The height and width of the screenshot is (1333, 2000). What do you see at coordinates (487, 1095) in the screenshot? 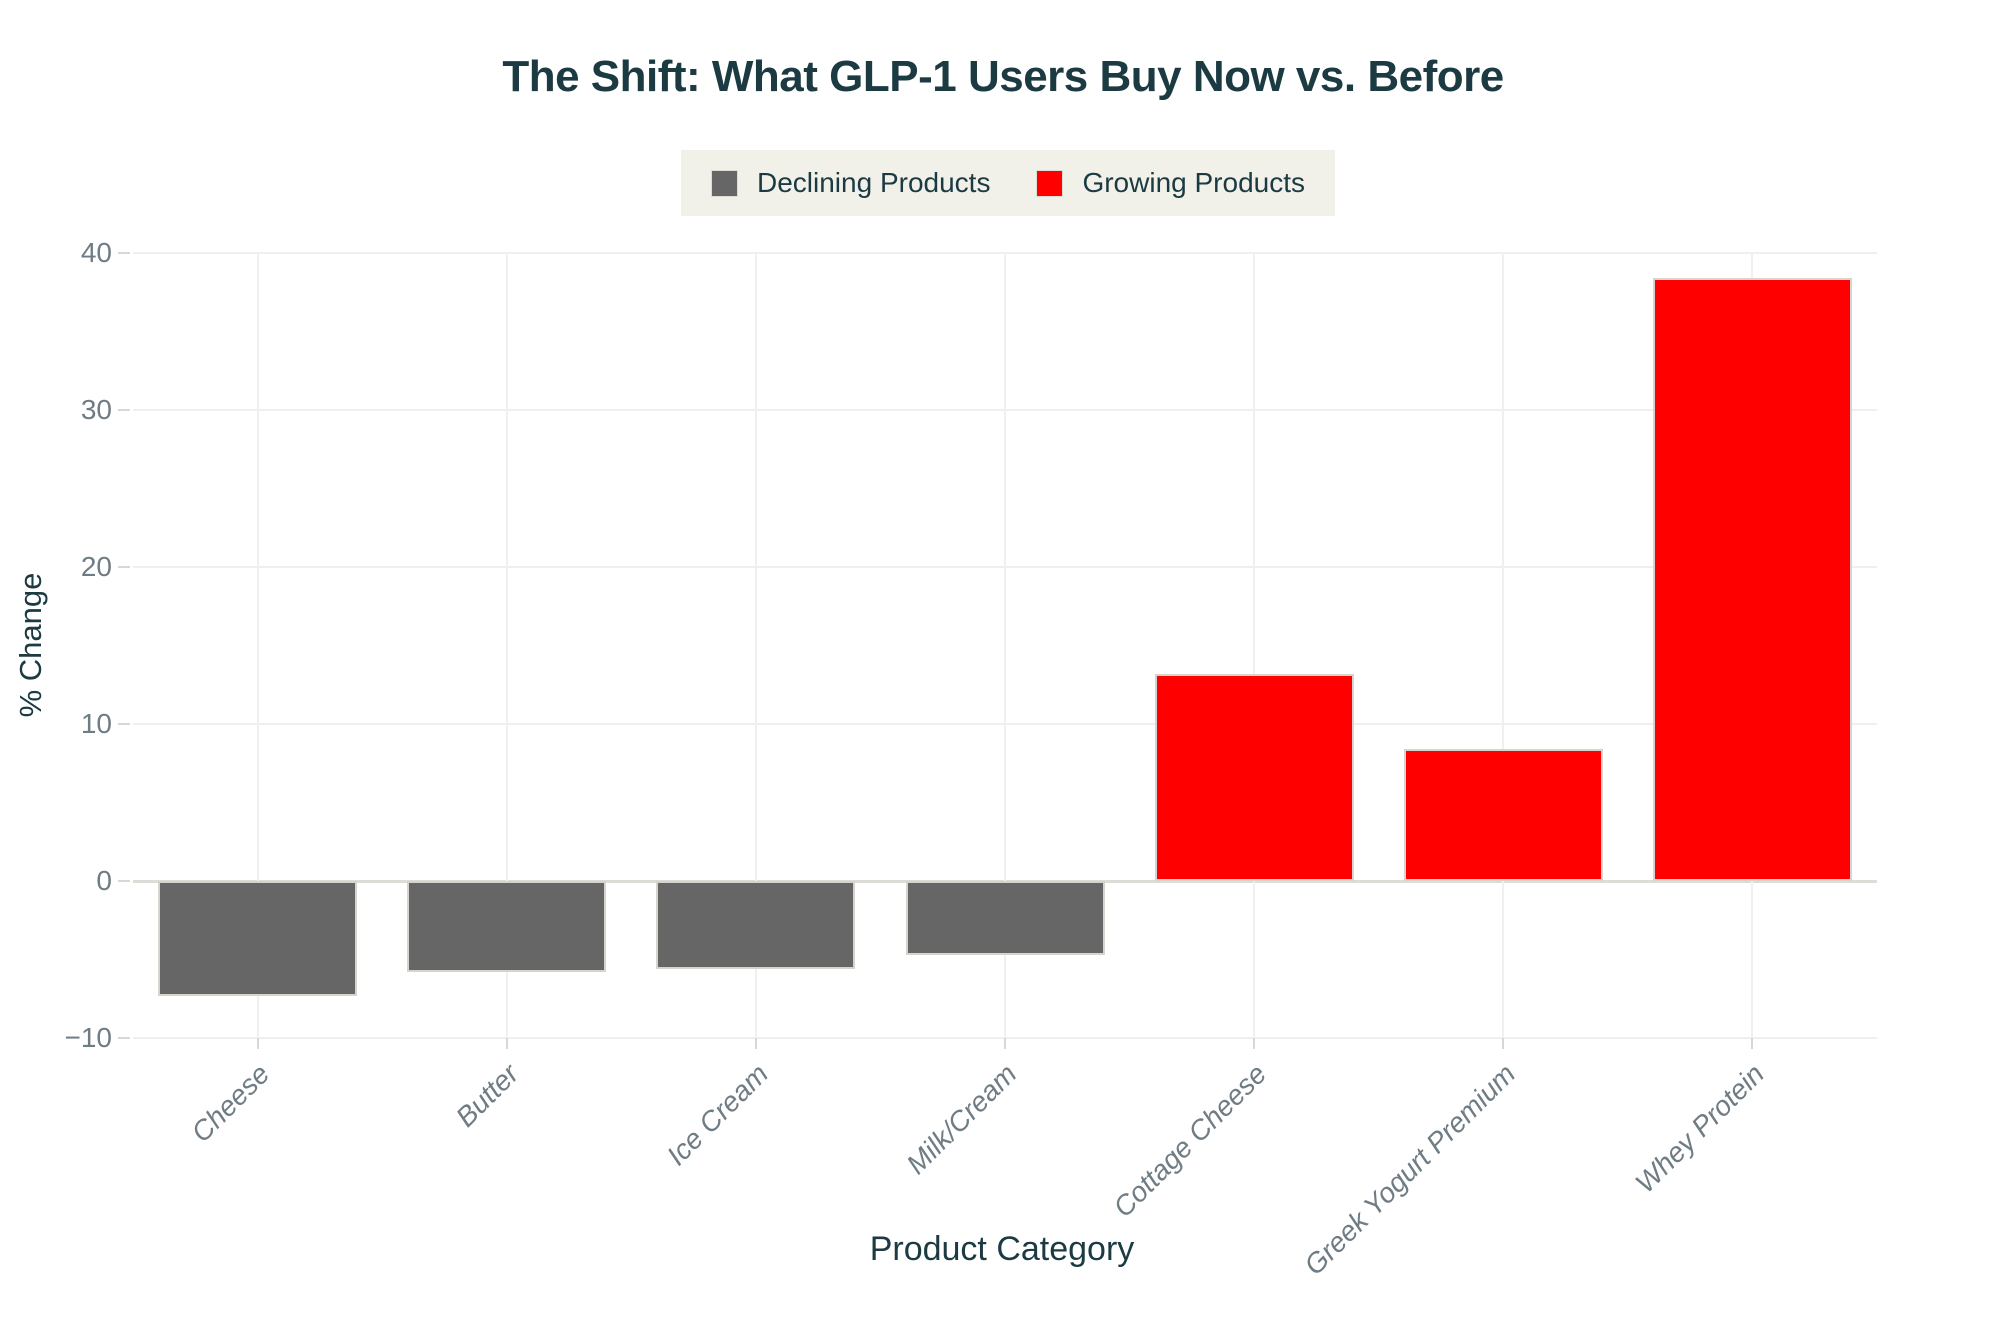
I see `x-tick-label-butter: Butter` at bounding box center [487, 1095].